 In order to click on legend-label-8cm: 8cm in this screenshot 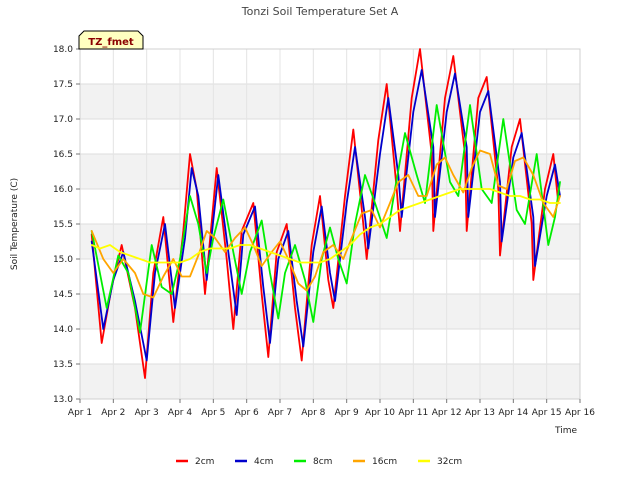, I will do `click(322, 462)`.